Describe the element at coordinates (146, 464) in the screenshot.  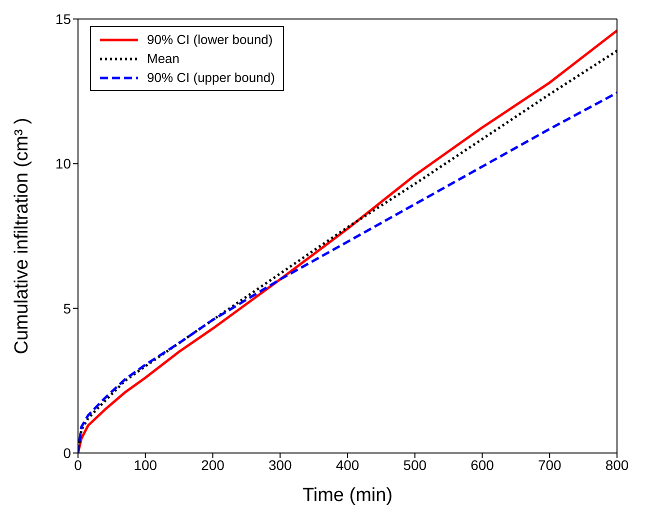
I see `x-tick-label: 100` at that location.